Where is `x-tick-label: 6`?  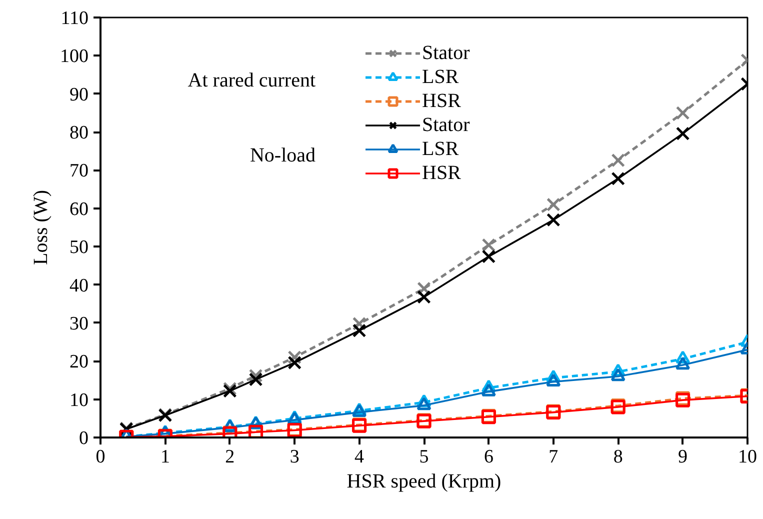
x-tick-label: 6 is located at coordinates (489, 457).